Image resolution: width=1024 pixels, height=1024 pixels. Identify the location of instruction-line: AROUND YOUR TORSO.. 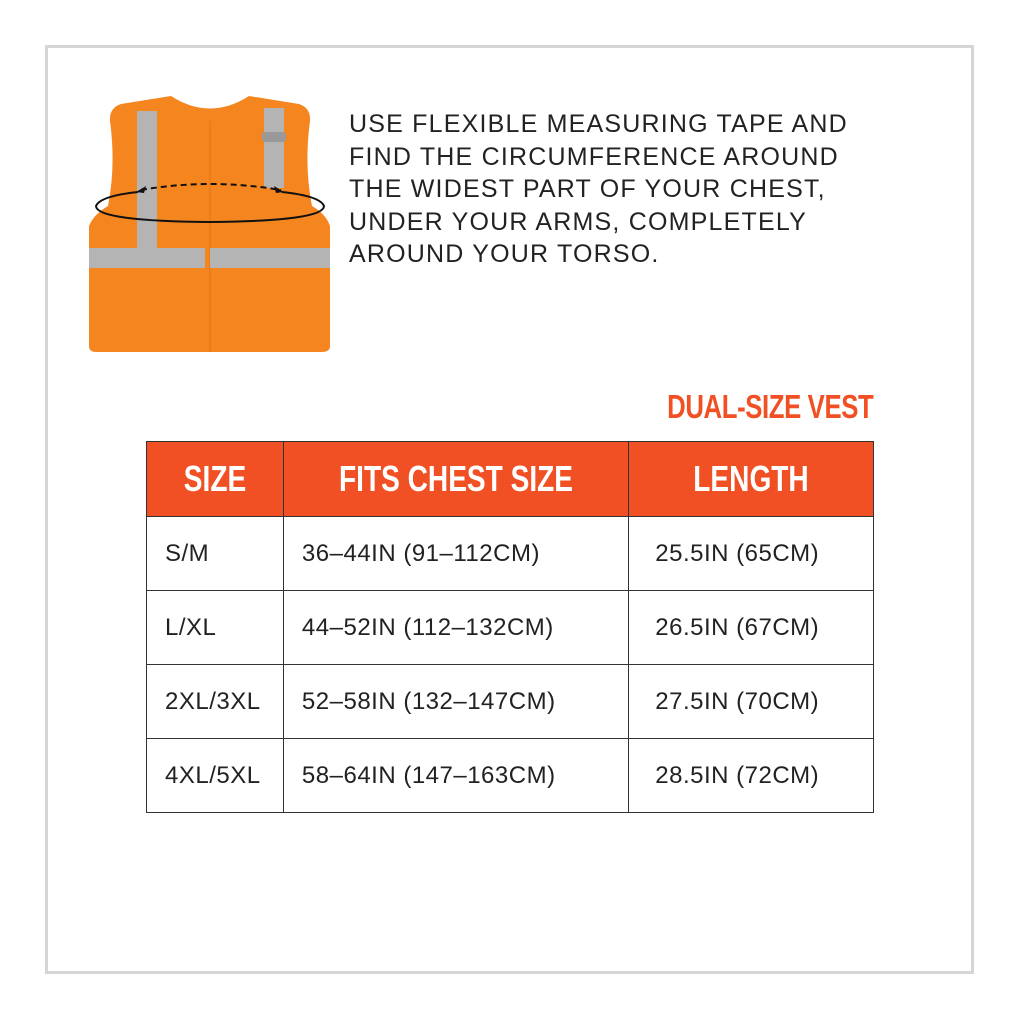
(504, 254).